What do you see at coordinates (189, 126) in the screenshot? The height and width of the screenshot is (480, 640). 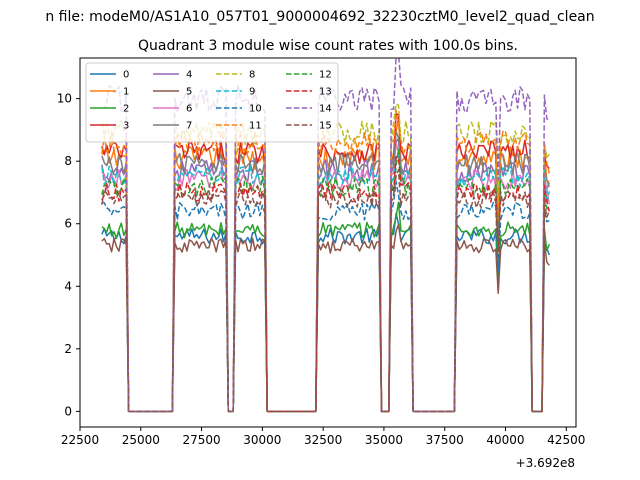 I see `legend-label-7: 7` at bounding box center [189, 126].